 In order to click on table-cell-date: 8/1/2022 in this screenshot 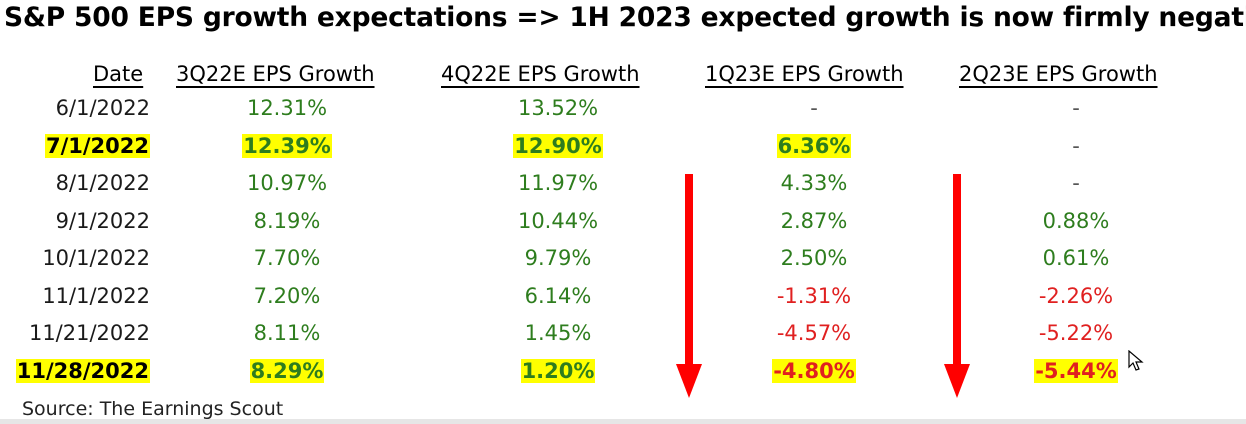, I will do `click(103, 183)`.